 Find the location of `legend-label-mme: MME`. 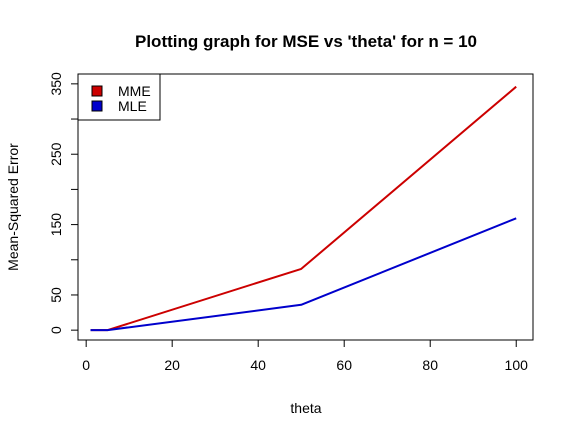

legend-label-mme: MME is located at coordinates (134, 91).